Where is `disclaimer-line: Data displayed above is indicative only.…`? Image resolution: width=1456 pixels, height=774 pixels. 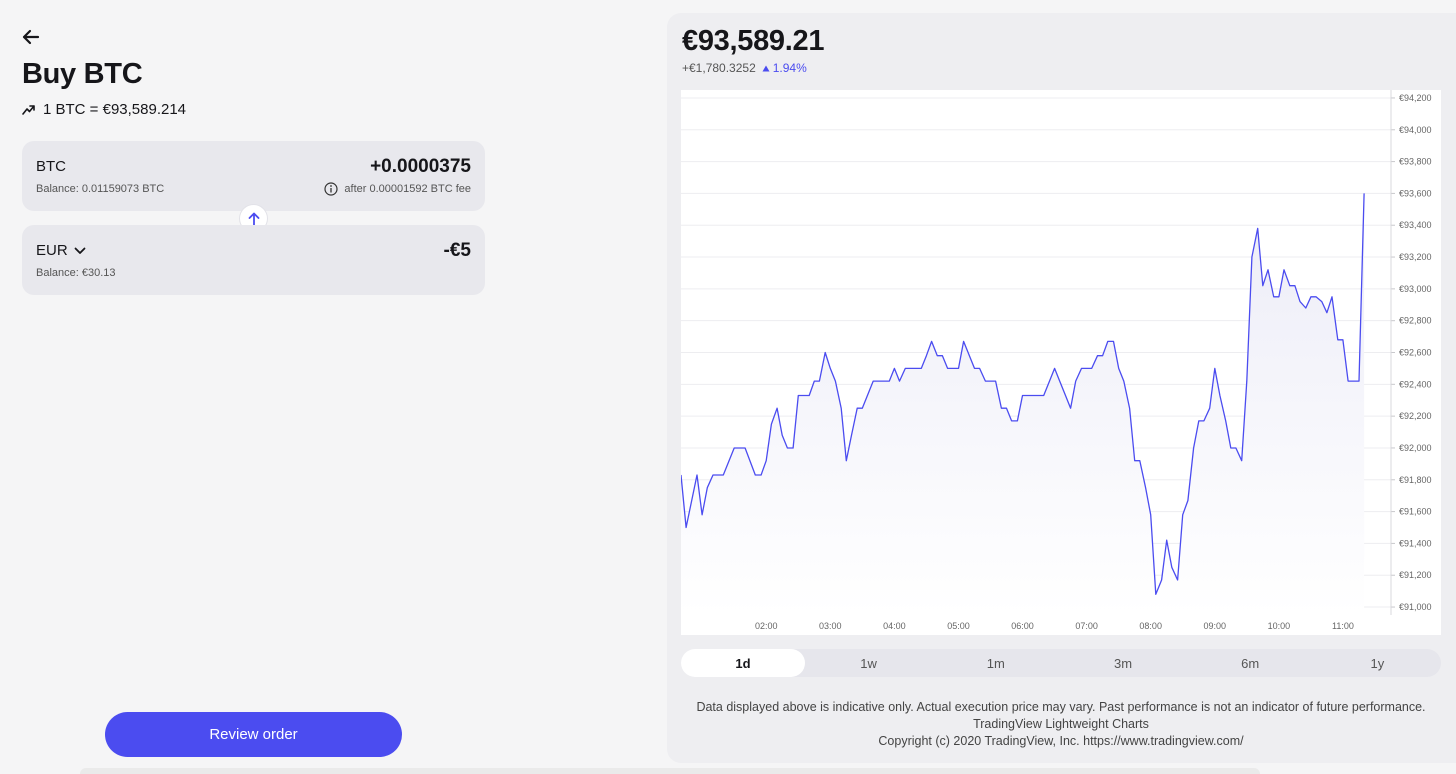 disclaimer-line: Data displayed above is indicative only.… is located at coordinates (1061, 707).